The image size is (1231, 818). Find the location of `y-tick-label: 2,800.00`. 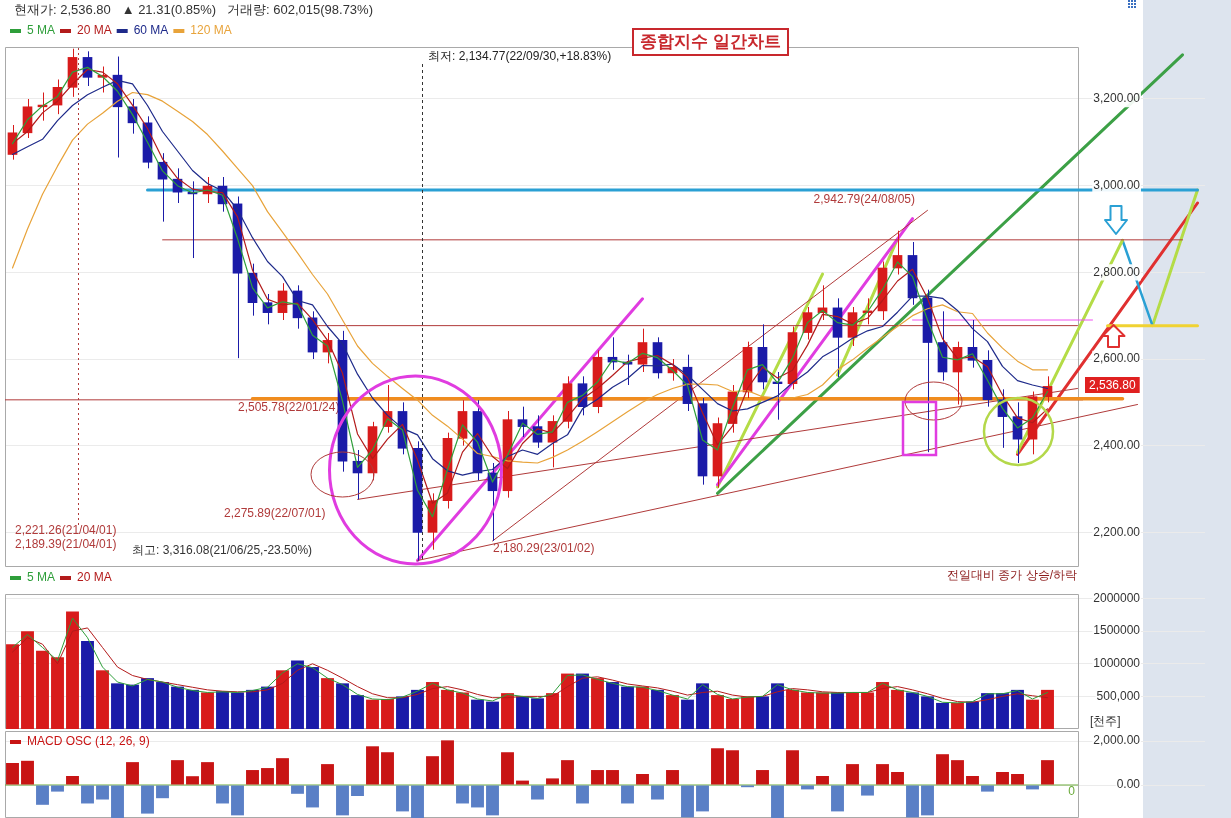

y-tick-label: 2,800.00 is located at coordinates (1117, 271).